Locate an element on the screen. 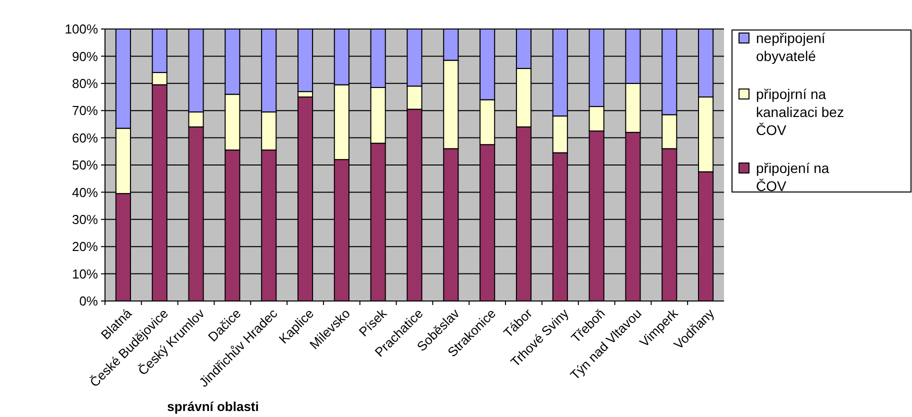  x-axis-title: správní oblasti is located at coordinates (213, 406).